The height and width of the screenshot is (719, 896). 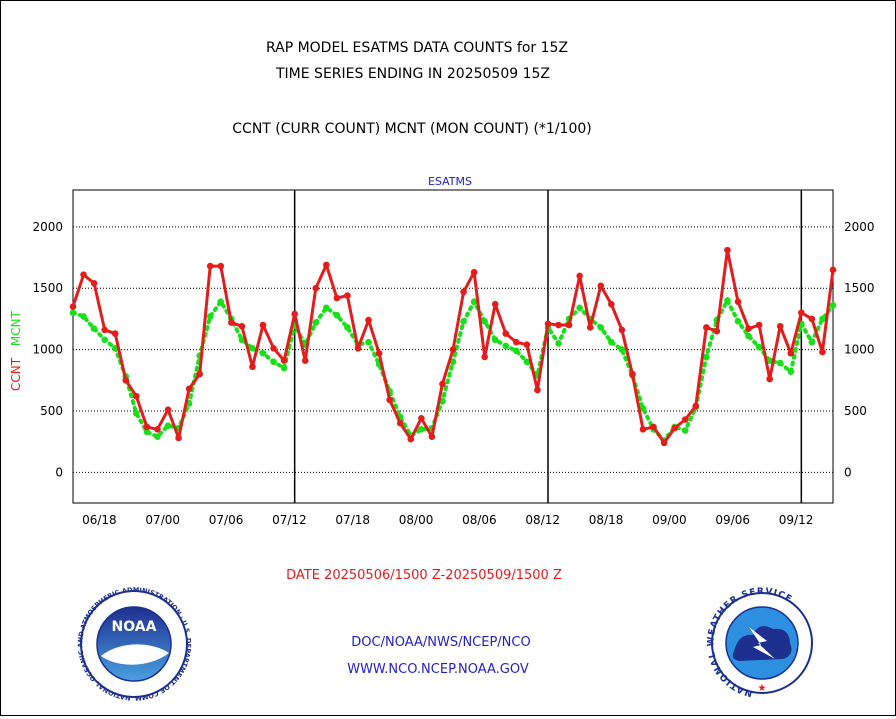 What do you see at coordinates (479, 520) in the screenshot?
I see `x-tick-label: 08/06` at bounding box center [479, 520].